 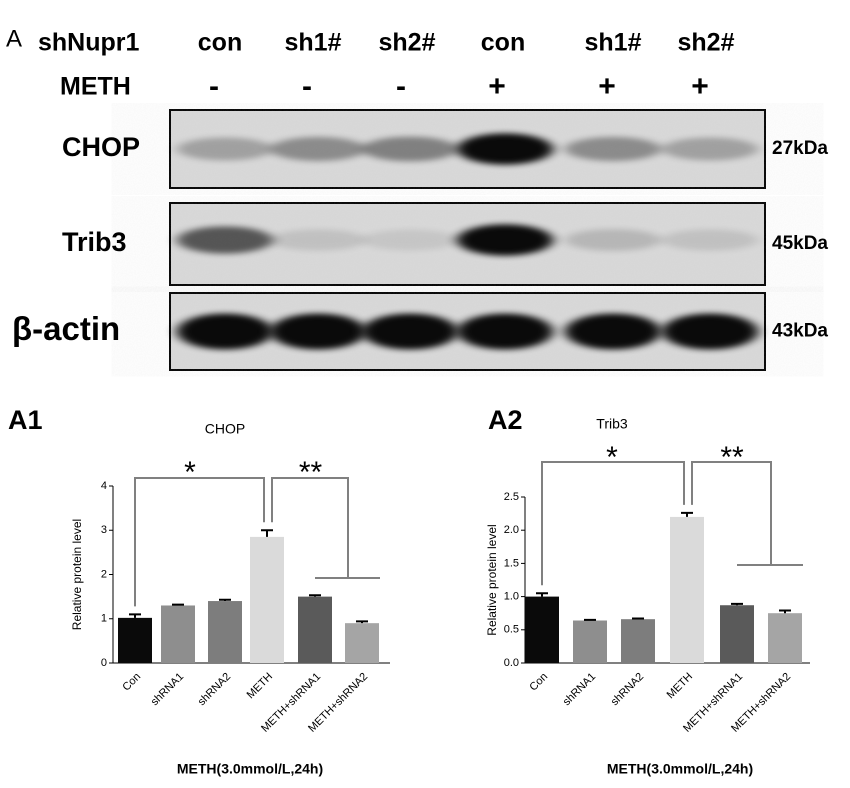 I want to click on y-tick-label: 0.0, so click(x=511, y=663).